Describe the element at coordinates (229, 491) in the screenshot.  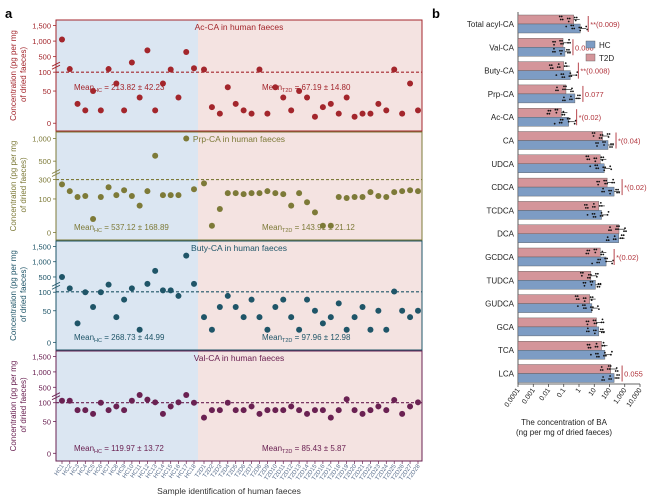
I see `x-axis-title: Sample identification of human faeces` at that location.